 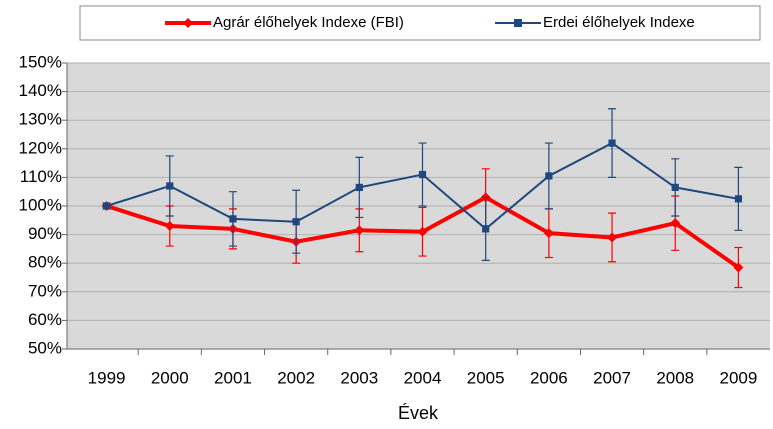 What do you see at coordinates (41, 176) in the screenshot?
I see `y-tick-label: 110%` at bounding box center [41, 176].